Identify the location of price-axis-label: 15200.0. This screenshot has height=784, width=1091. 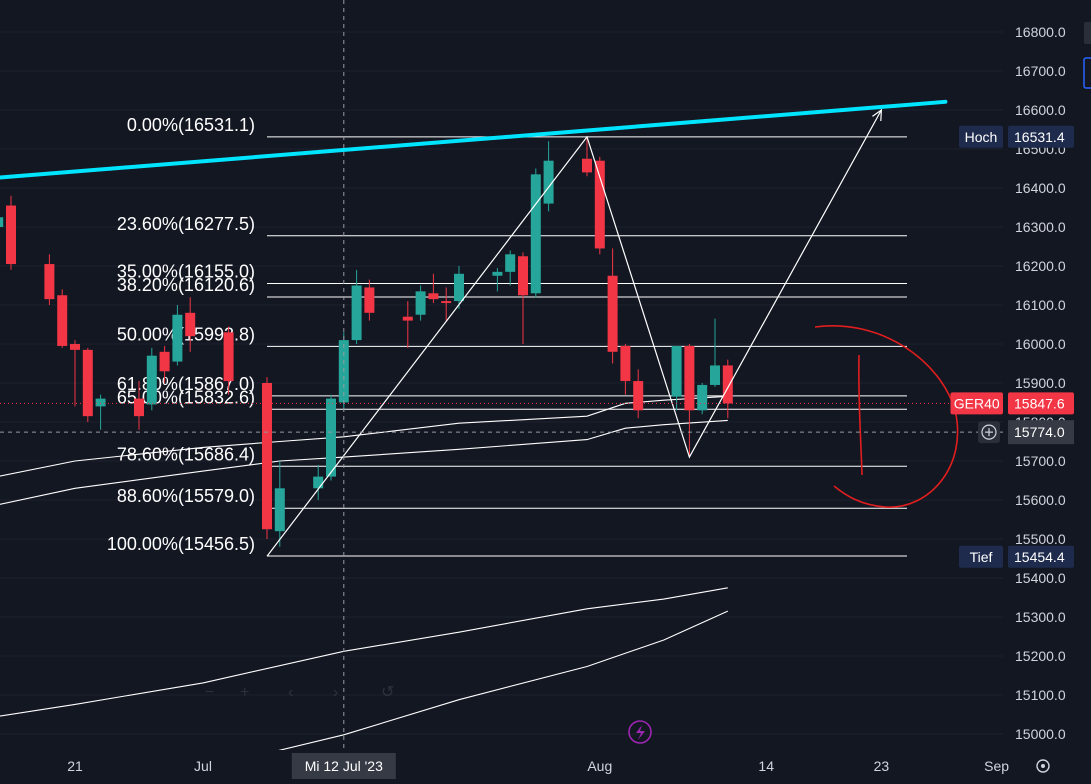
(1040, 656).